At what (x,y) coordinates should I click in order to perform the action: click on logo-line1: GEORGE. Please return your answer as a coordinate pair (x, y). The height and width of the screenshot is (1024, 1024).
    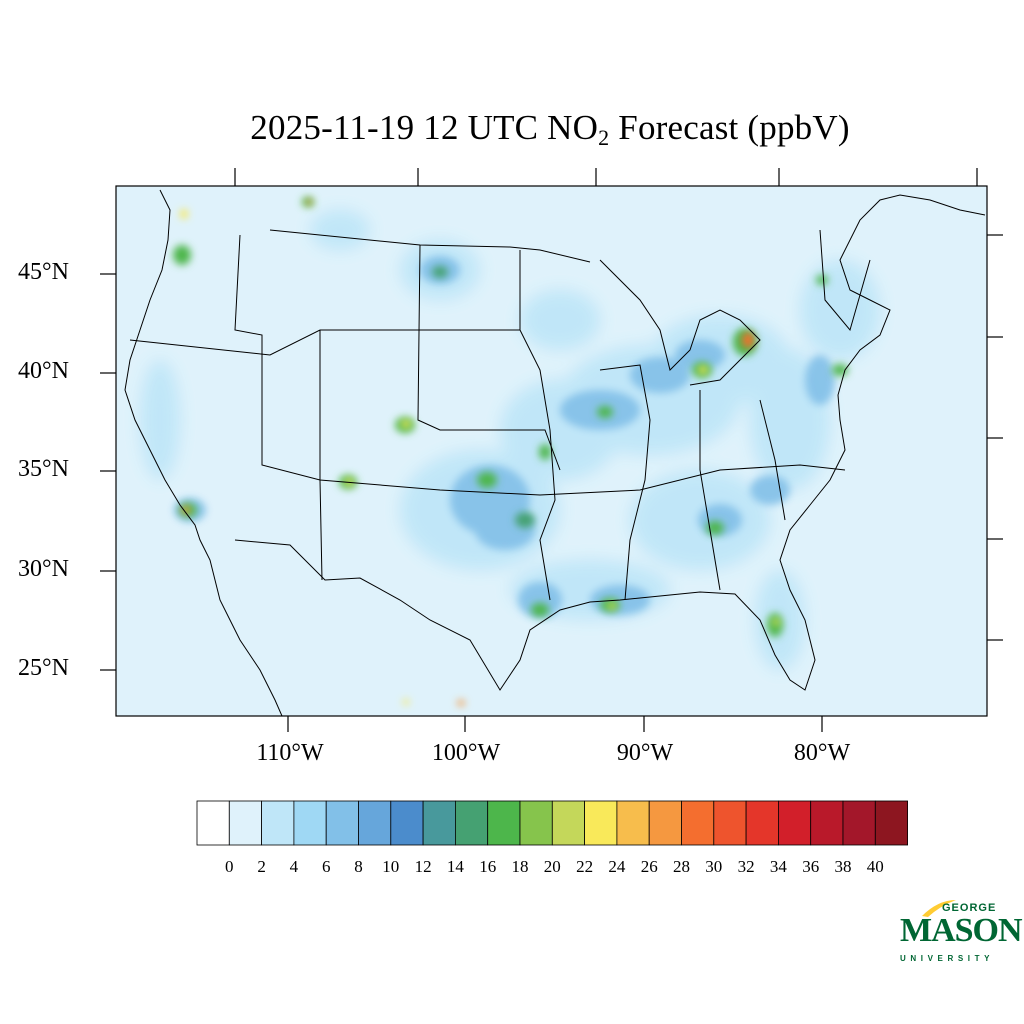
    Looking at the image, I should click on (969, 908).